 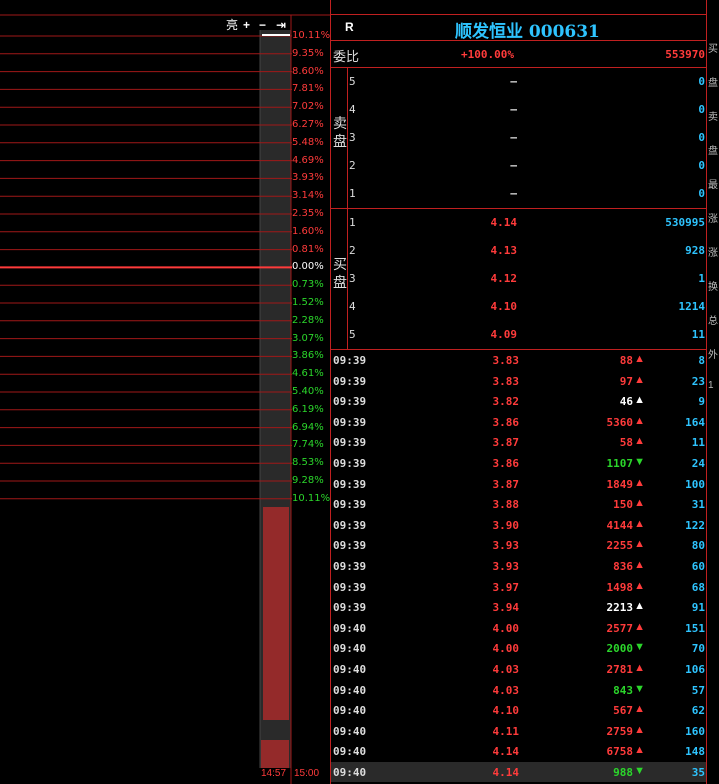 I want to click on tick-count: 70, so click(x=698, y=649).